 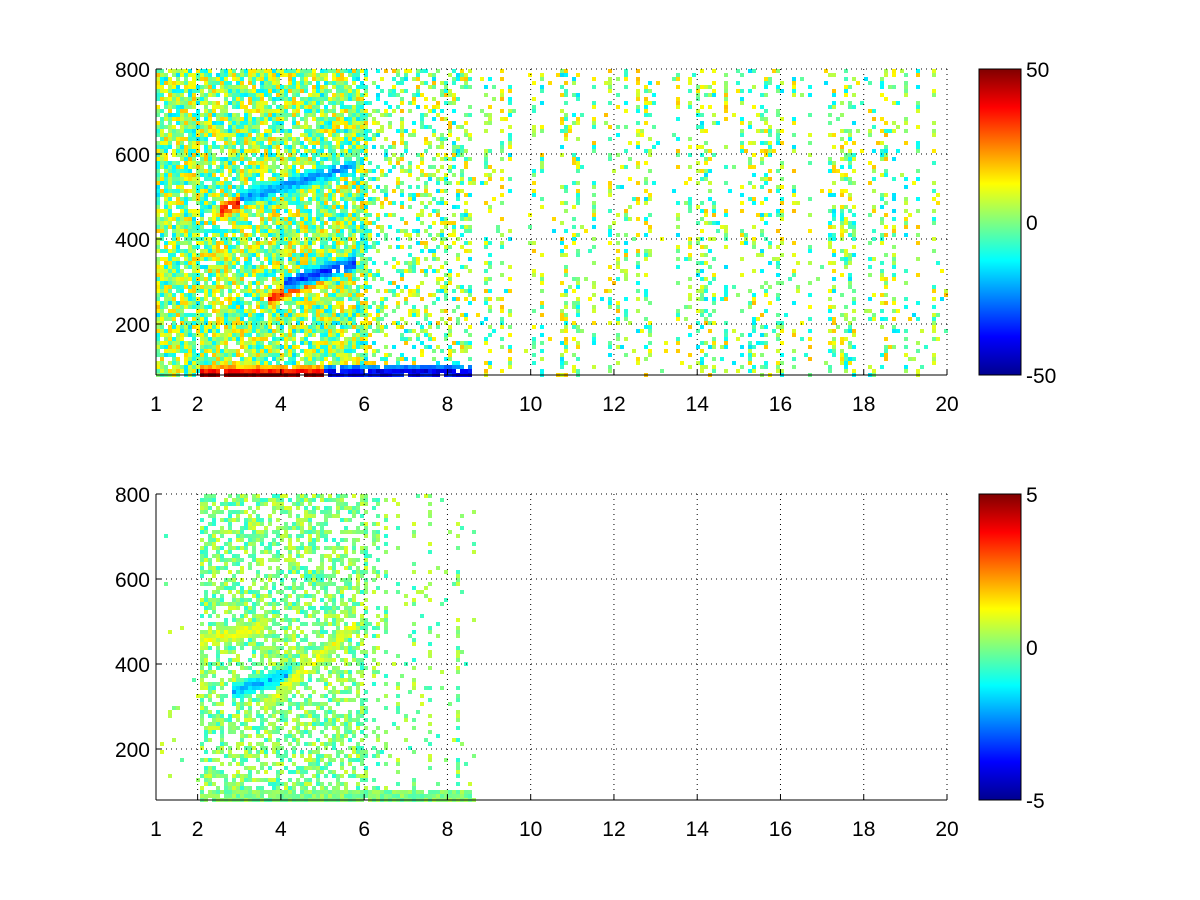 I want to click on colorbar: 50 0 -50, so click(x=1017, y=223).